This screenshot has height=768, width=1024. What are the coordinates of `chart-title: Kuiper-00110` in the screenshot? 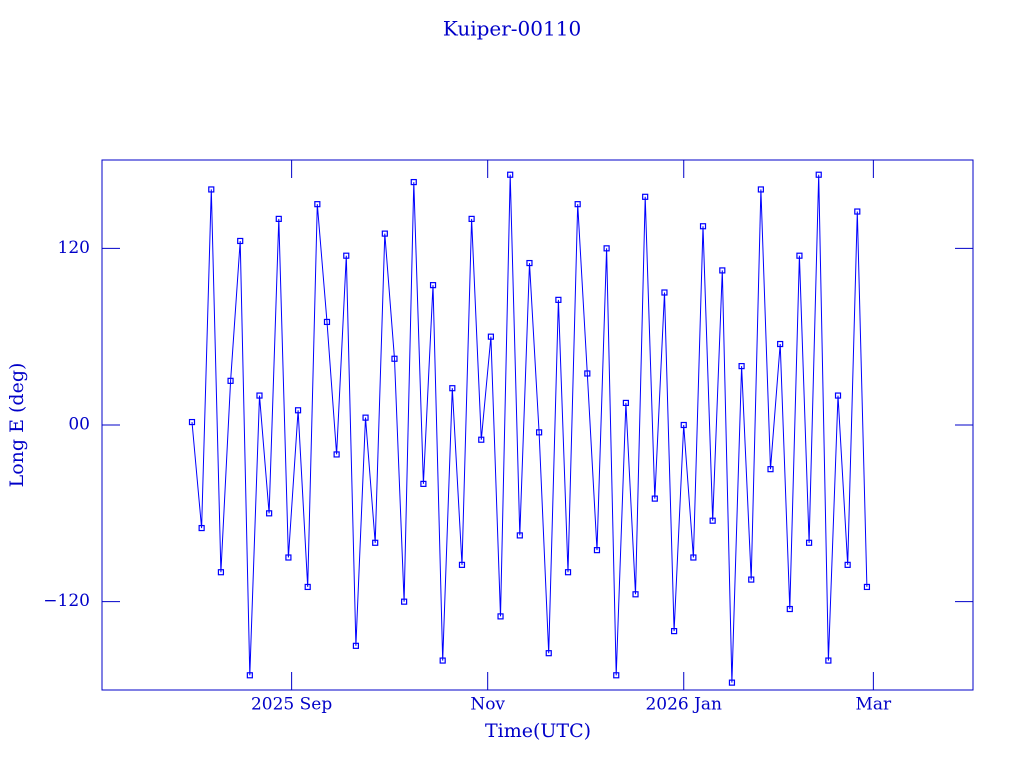 It's located at (512, 29).